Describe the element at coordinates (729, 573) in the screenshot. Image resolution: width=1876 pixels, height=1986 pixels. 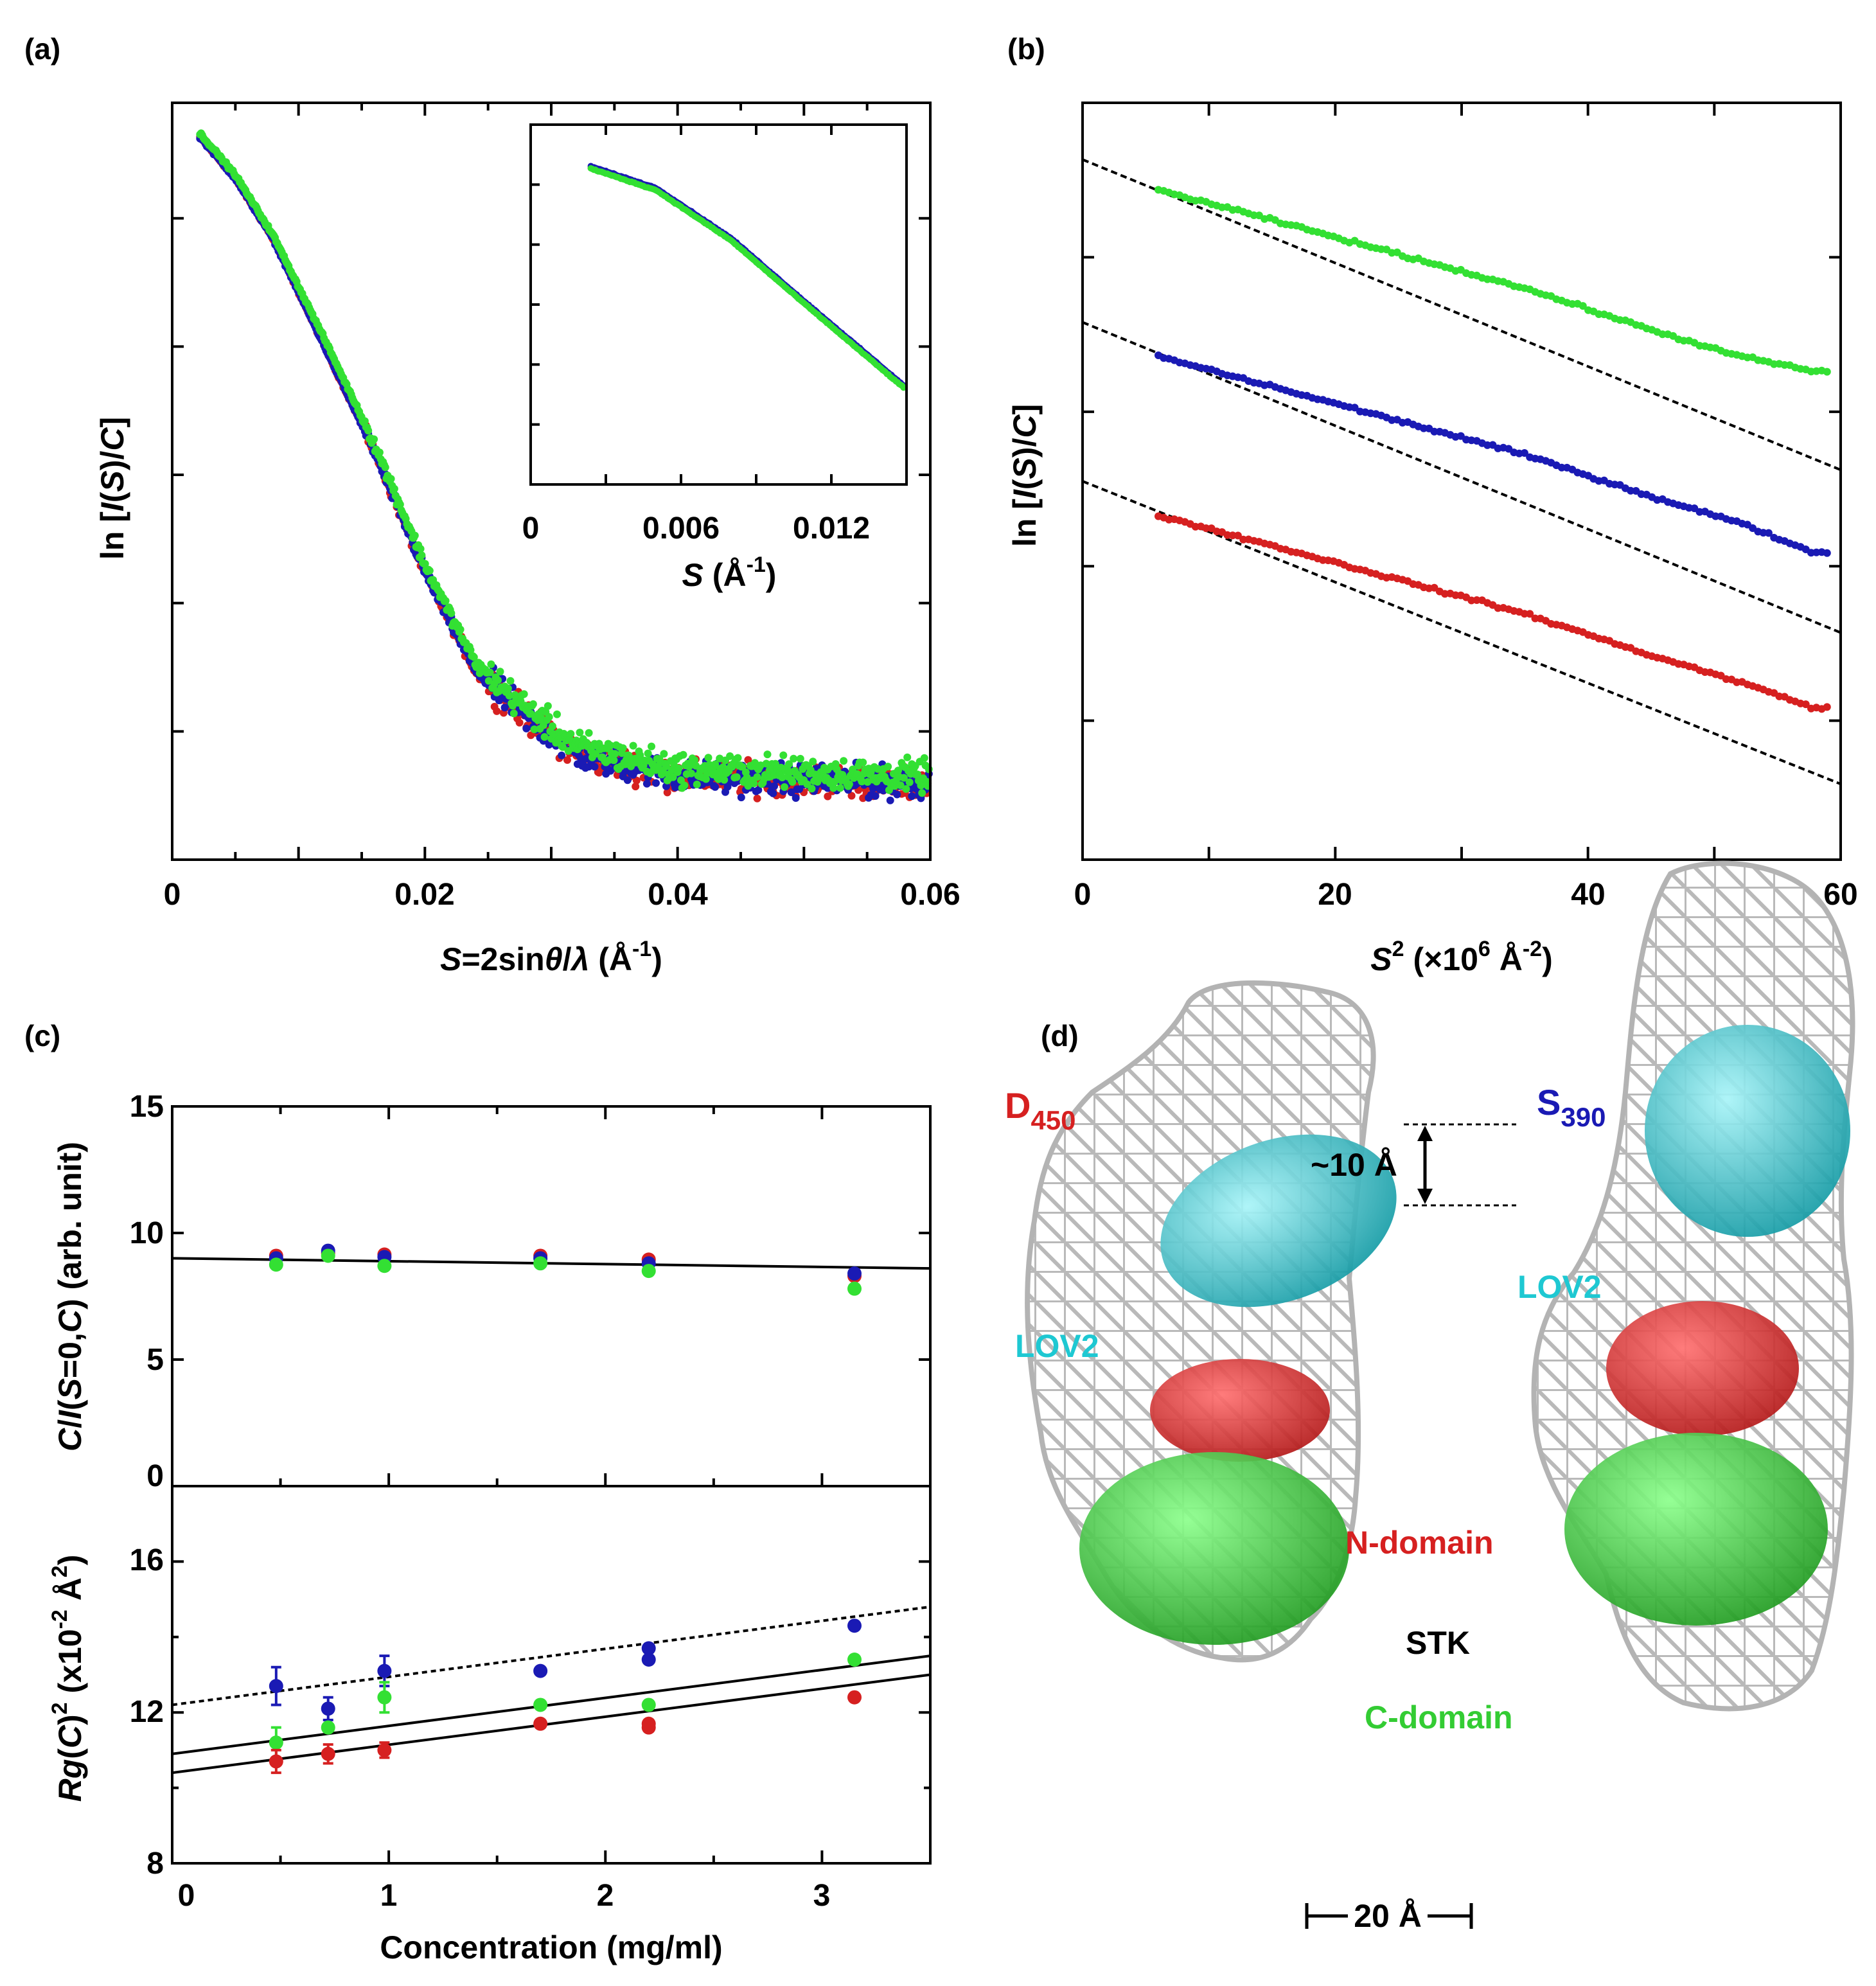
I see `inset-xlabel: S (Å-1)` at that location.